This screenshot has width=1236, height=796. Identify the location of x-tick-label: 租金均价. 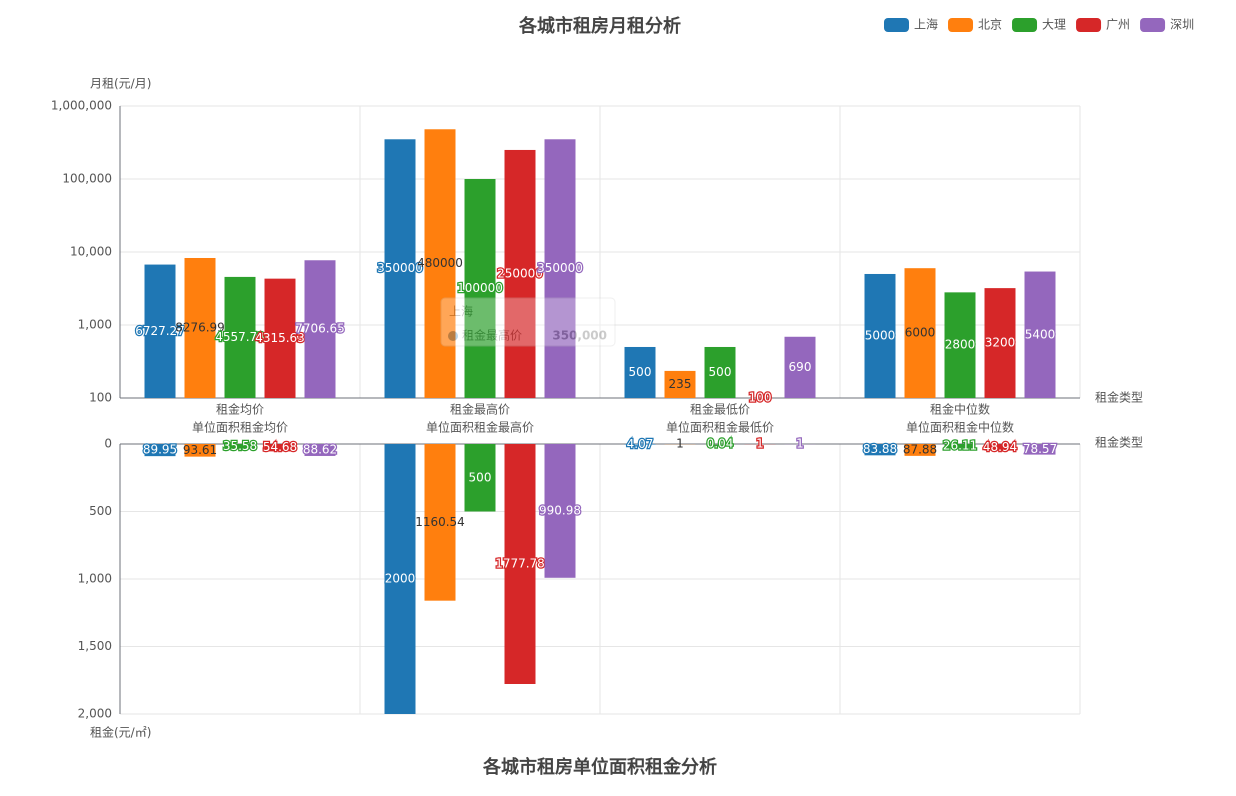
(240, 409).